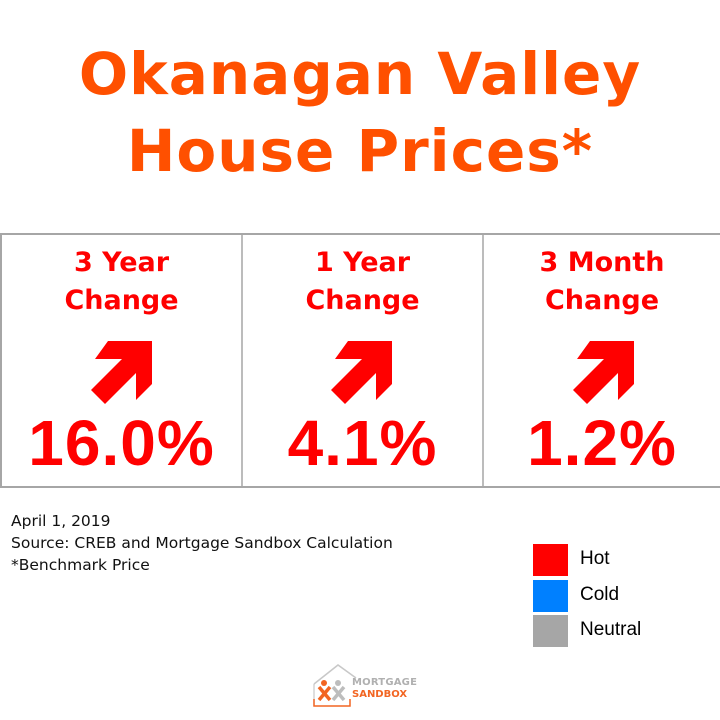  What do you see at coordinates (550, 595) in the screenshot?
I see `cold-swatch` at bounding box center [550, 595].